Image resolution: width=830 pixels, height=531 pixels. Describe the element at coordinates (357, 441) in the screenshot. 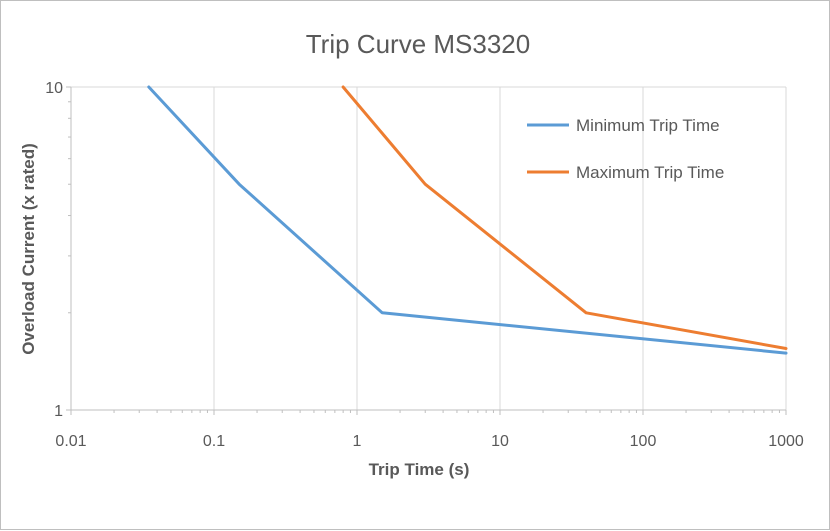

I see `x-tick-label: 1` at that location.